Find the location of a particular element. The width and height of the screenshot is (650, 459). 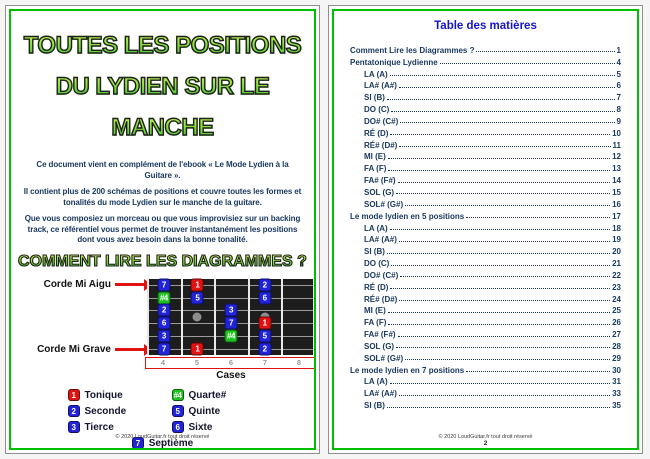

toc-entry-label: LA (A) is located at coordinates (376, 228).